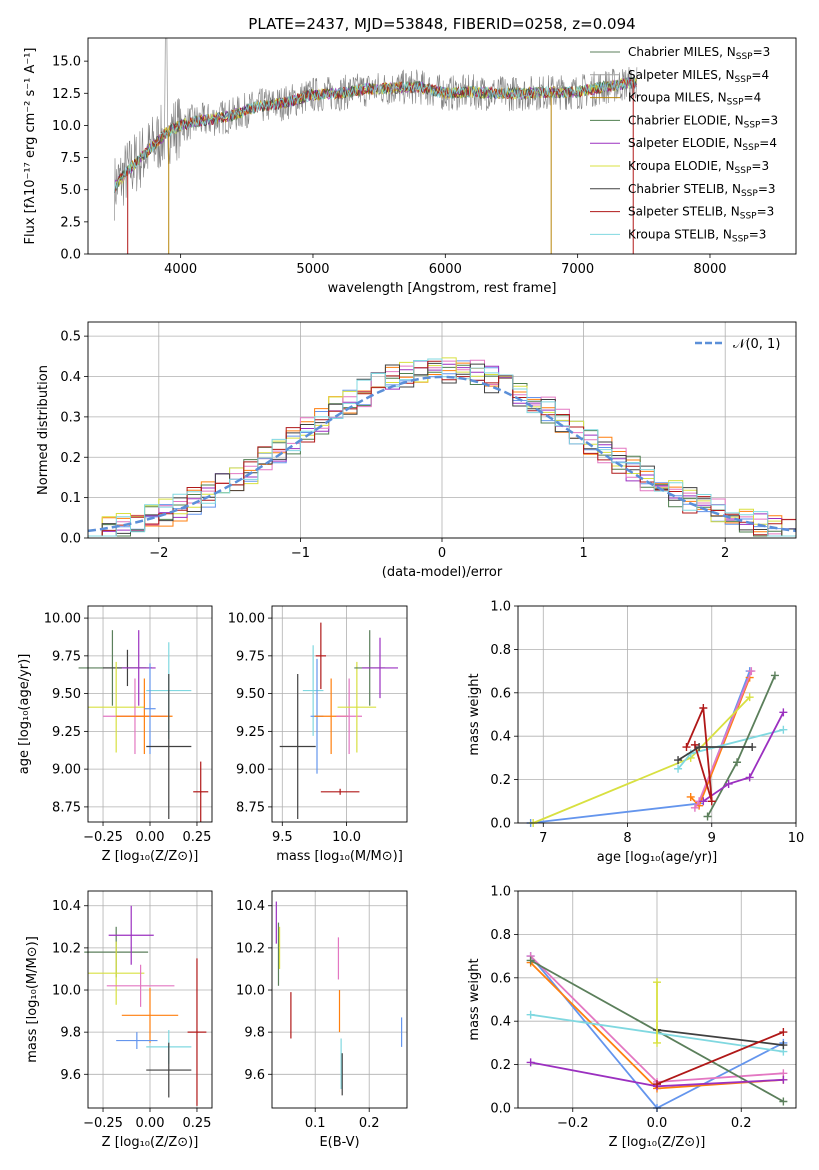 The width and height of the screenshot is (819, 1170). What do you see at coordinates (725, 553) in the screenshot?
I see `x-tick-label: 2` at bounding box center [725, 553].